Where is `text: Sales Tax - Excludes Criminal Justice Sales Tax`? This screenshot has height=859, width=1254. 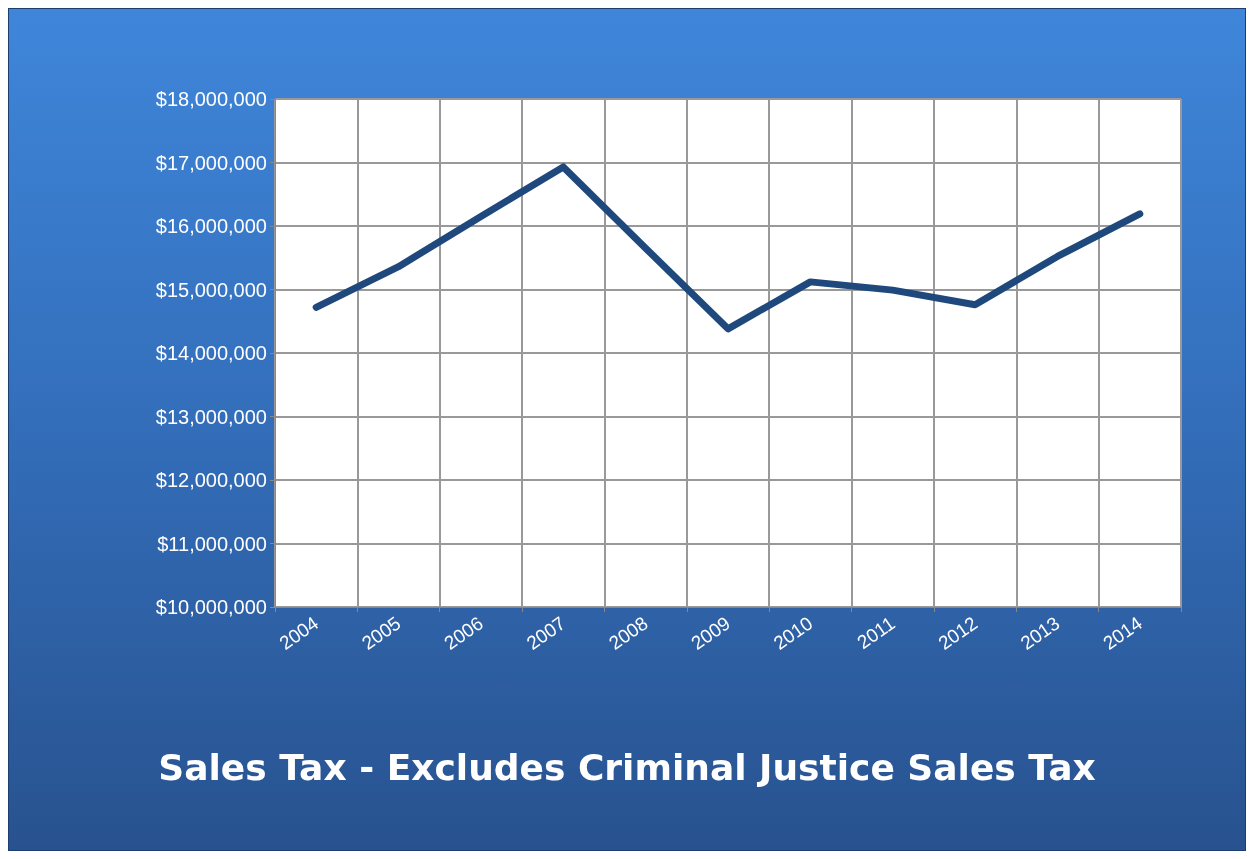 text: Sales Tax - Excludes Criminal Justice Sales Tax is located at coordinates (627, 767).